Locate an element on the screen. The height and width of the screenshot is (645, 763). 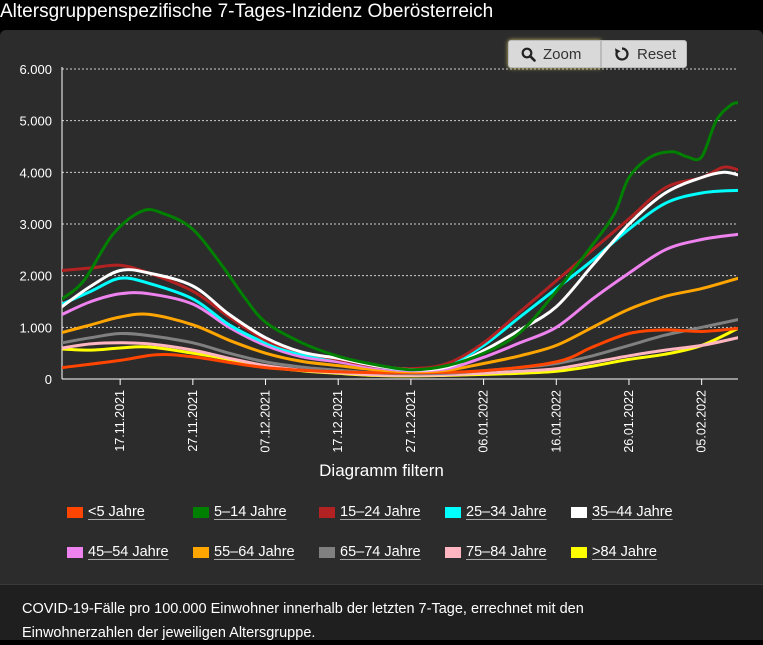
legend-item: 35–44 Jahre is located at coordinates (622, 512).